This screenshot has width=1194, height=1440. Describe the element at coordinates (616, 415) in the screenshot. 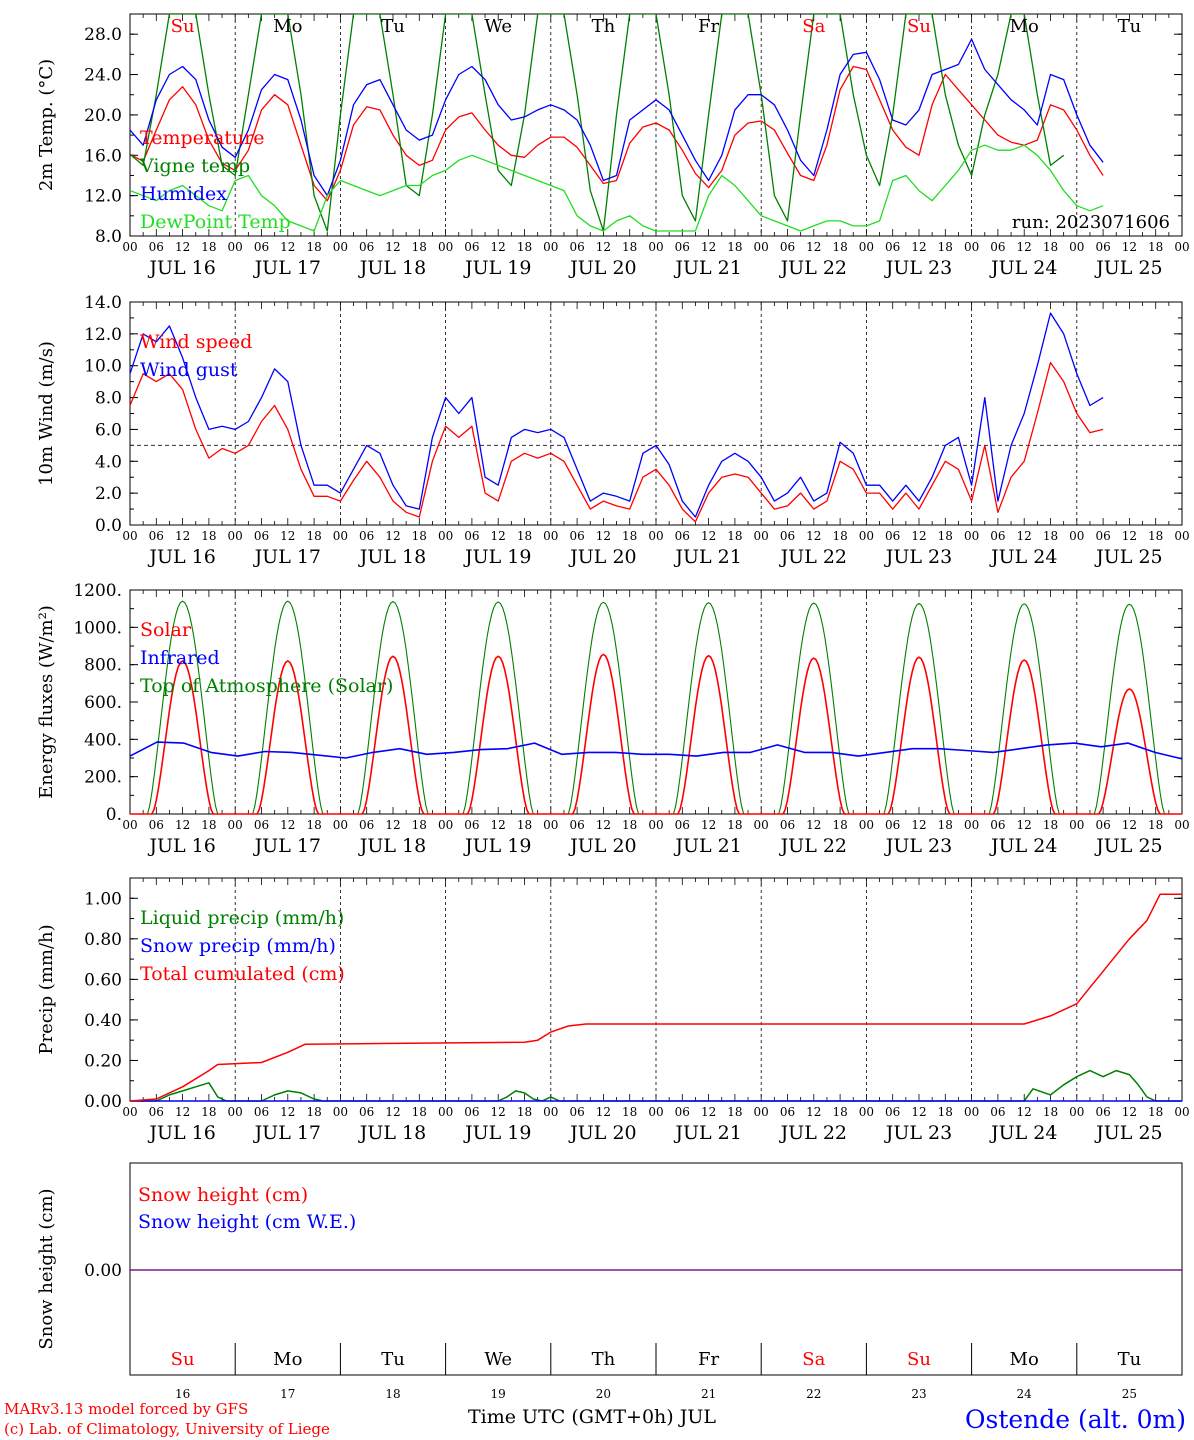

I see `series-line-wind-gust` at that location.